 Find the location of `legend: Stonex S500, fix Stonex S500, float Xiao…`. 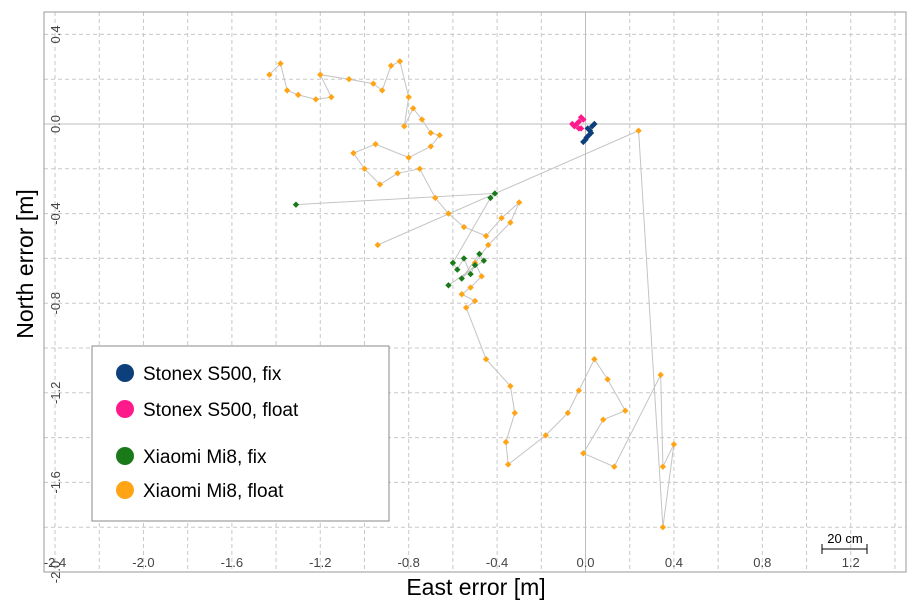

legend: Stonex S500, fix Stonex S500, float Xiao… is located at coordinates (240, 433).